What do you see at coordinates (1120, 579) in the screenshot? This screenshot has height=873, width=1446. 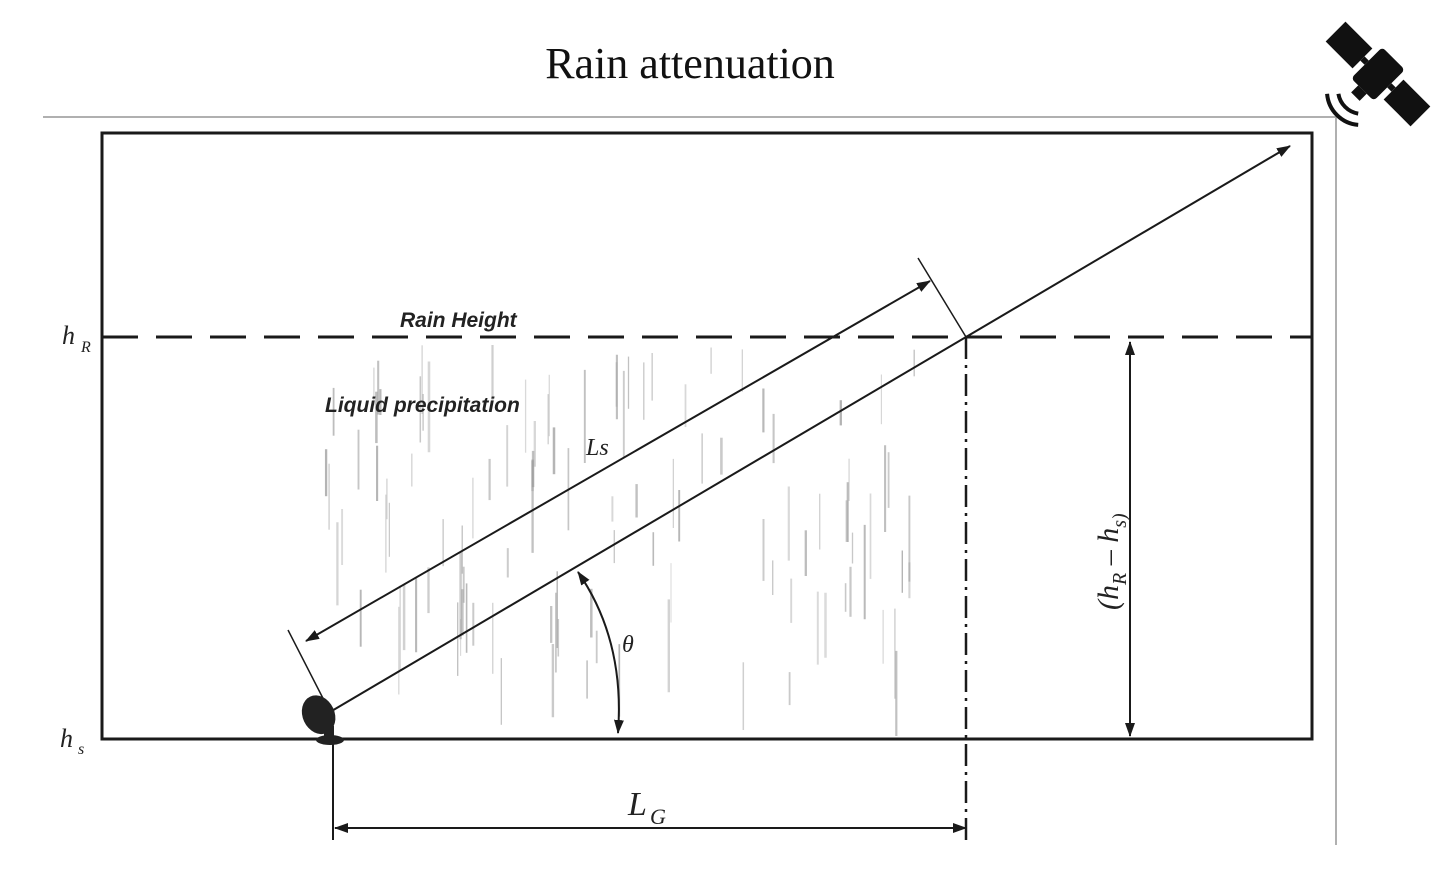 I see `height-difference-sub-r: R` at bounding box center [1120, 579].